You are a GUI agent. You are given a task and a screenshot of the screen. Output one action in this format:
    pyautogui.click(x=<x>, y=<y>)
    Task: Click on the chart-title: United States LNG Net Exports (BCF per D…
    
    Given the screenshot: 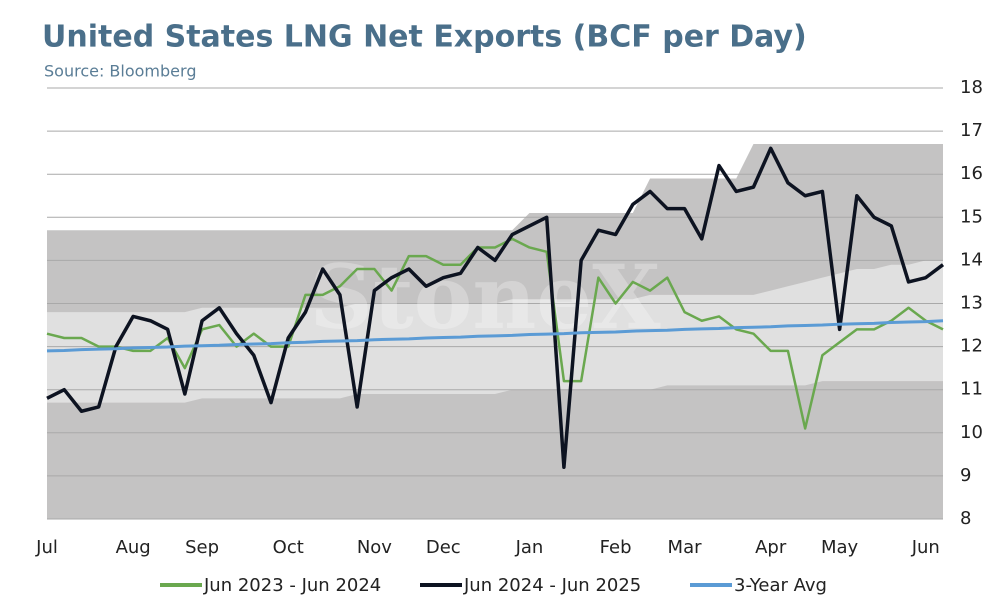 What is the action you would take?
    pyautogui.click(x=424, y=37)
    